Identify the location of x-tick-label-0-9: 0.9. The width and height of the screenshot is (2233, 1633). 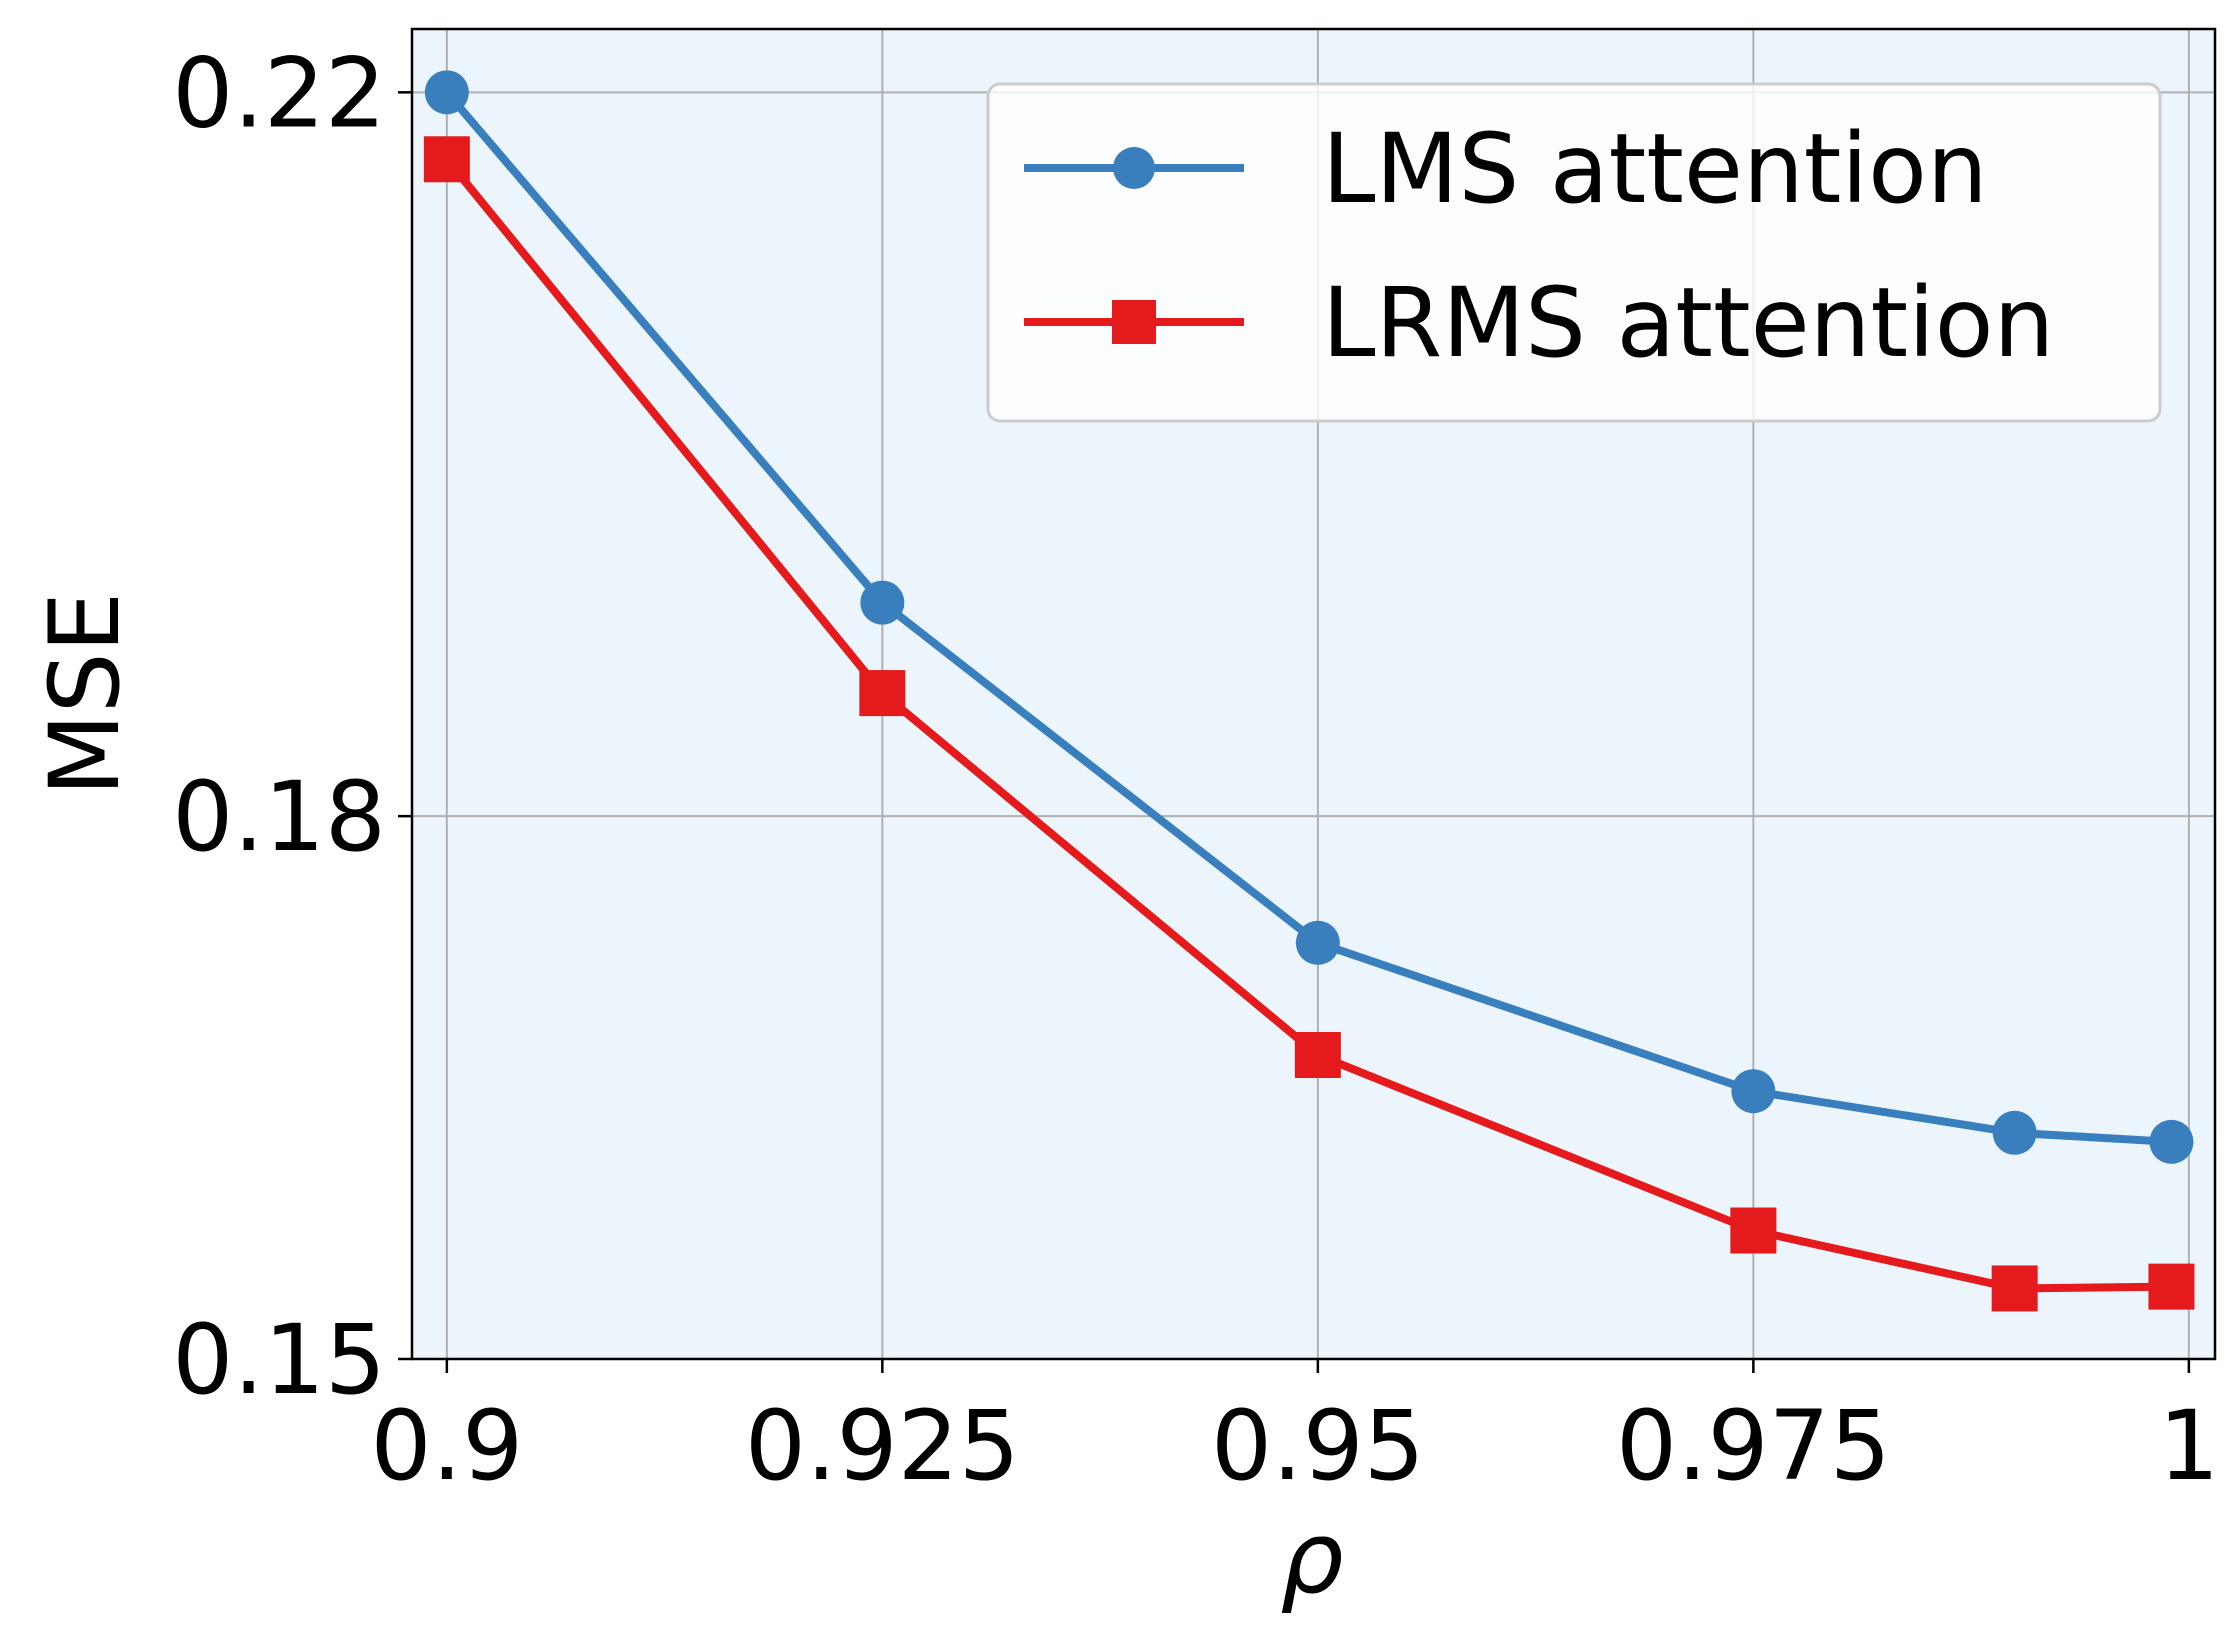
(447, 1446).